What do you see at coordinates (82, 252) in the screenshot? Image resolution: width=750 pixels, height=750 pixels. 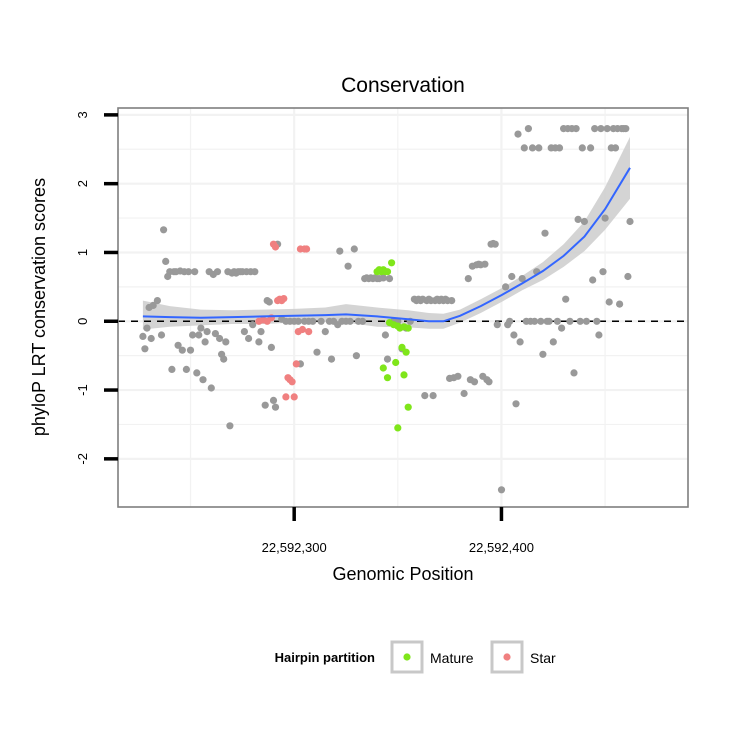 I see `y-tick-label: 1` at bounding box center [82, 252].